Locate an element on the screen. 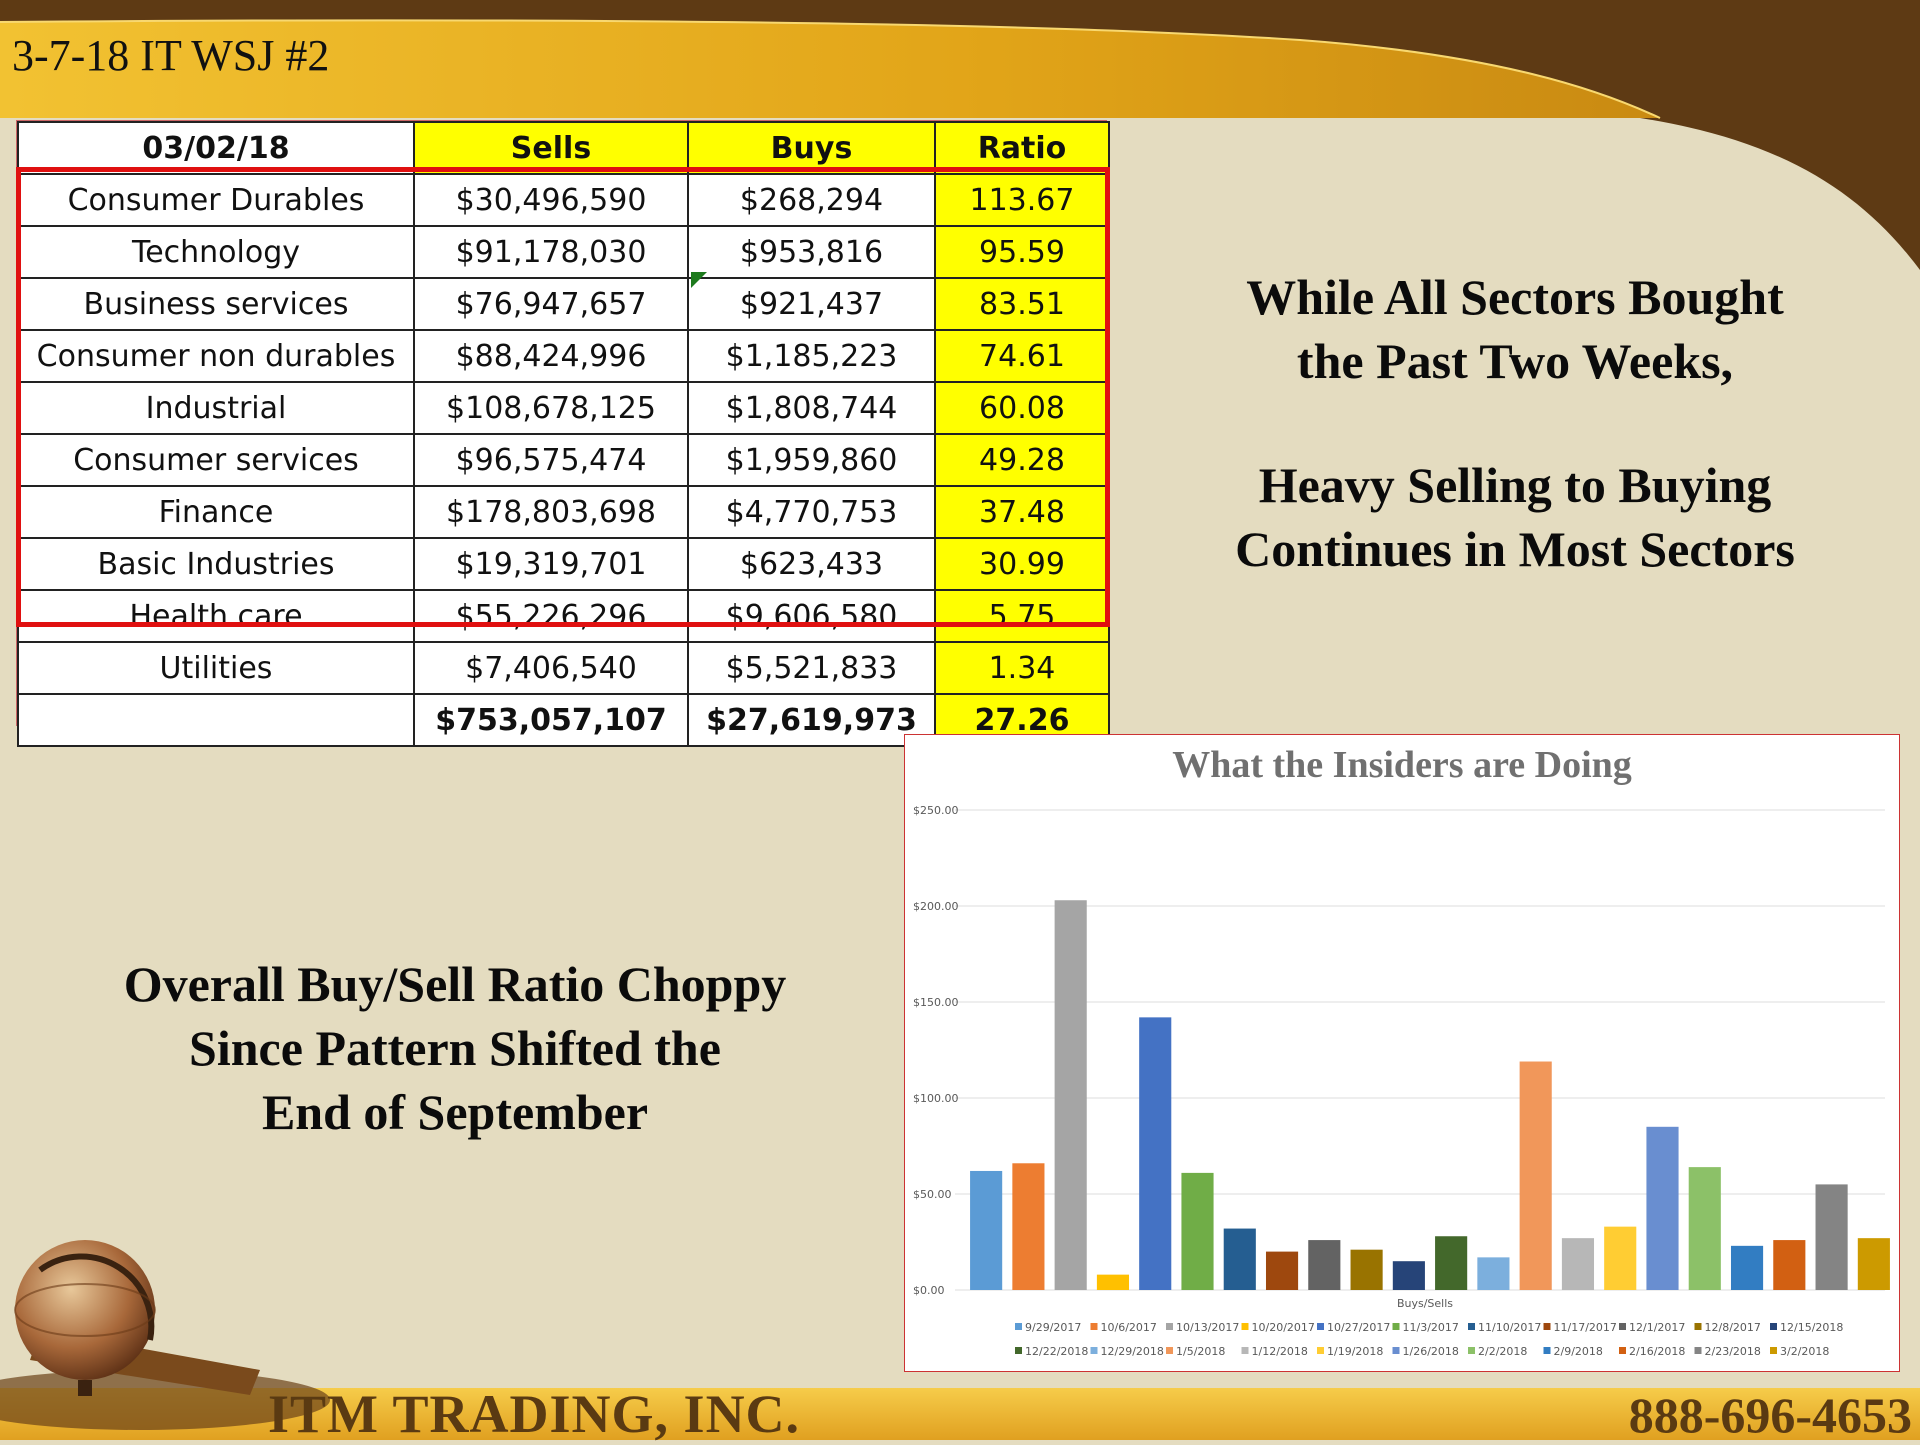 The width and height of the screenshot is (1920, 1445). total-buys: $27,619,973 is located at coordinates (811, 720).